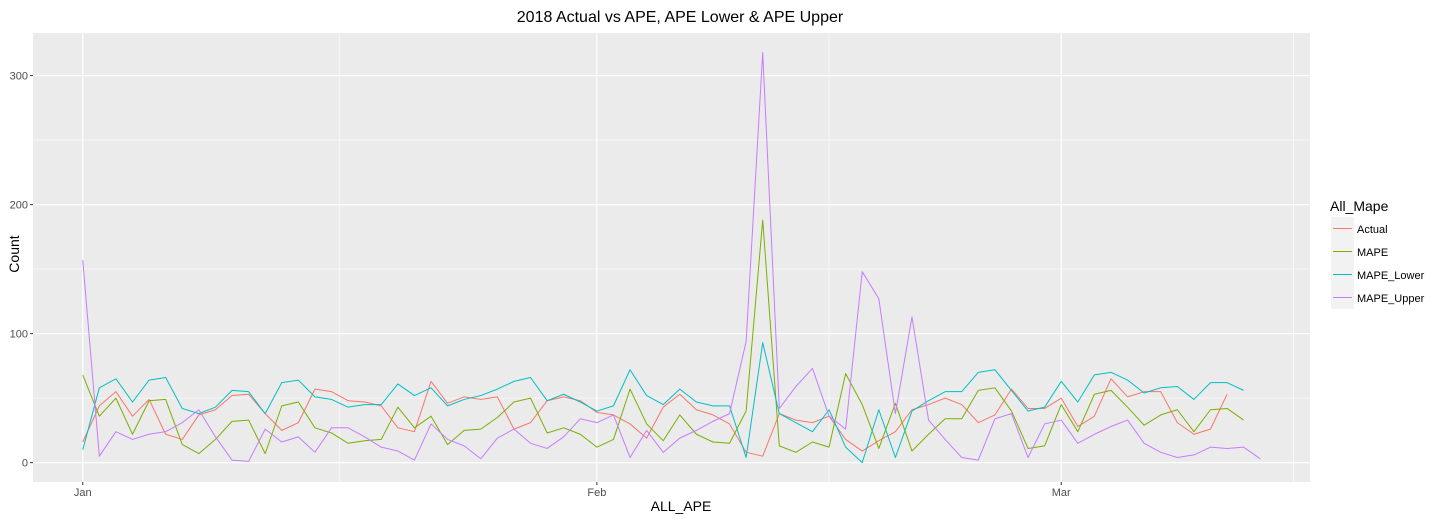 The image size is (1445, 521). What do you see at coordinates (19, 206) in the screenshot?
I see `y-tick-label: 200` at bounding box center [19, 206].